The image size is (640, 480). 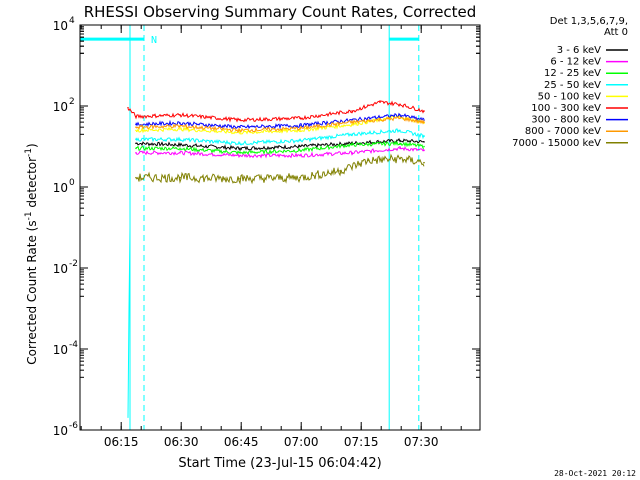 What do you see at coordinates (181, 442) in the screenshot?
I see `x-tick-label: 06:30` at bounding box center [181, 442].